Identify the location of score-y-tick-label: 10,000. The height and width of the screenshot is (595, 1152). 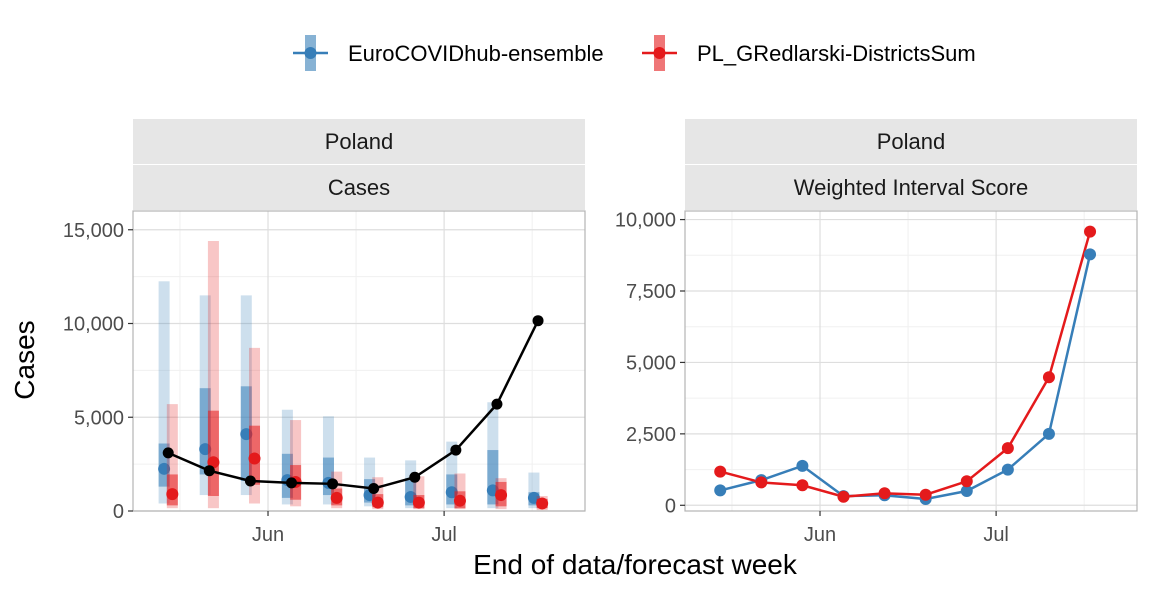
(645, 221).